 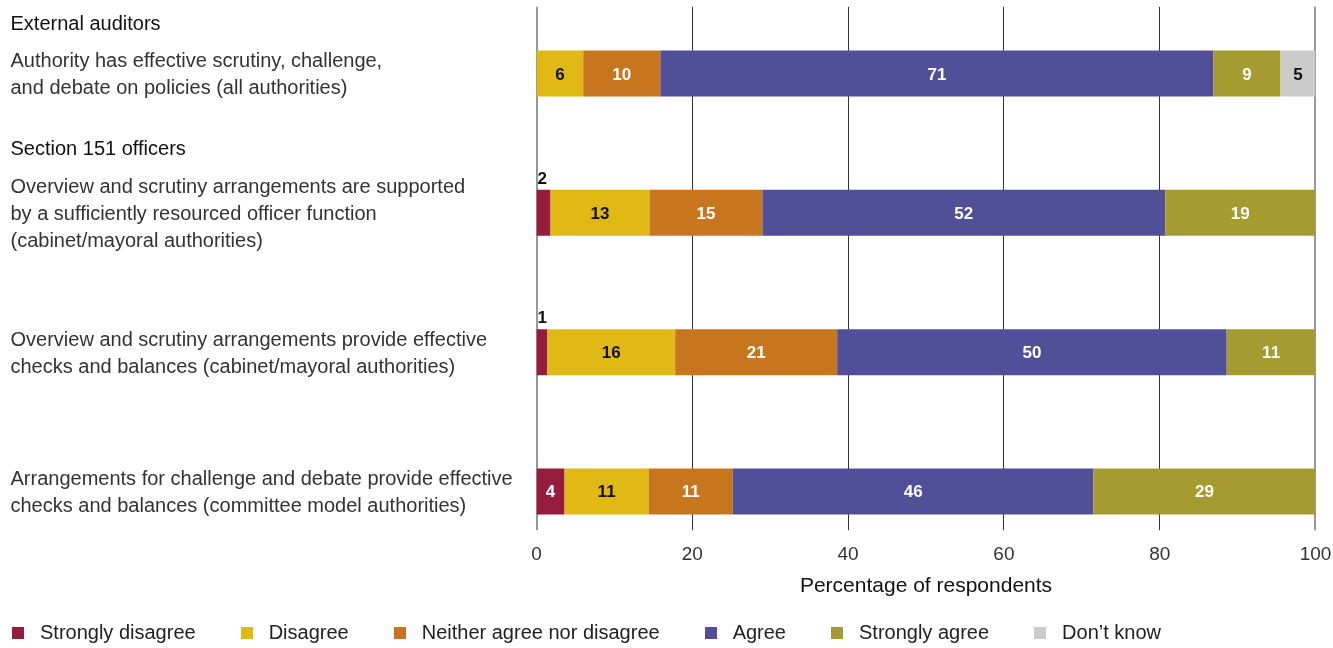 I want to click on data-label: 10, so click(x=622, y=74).